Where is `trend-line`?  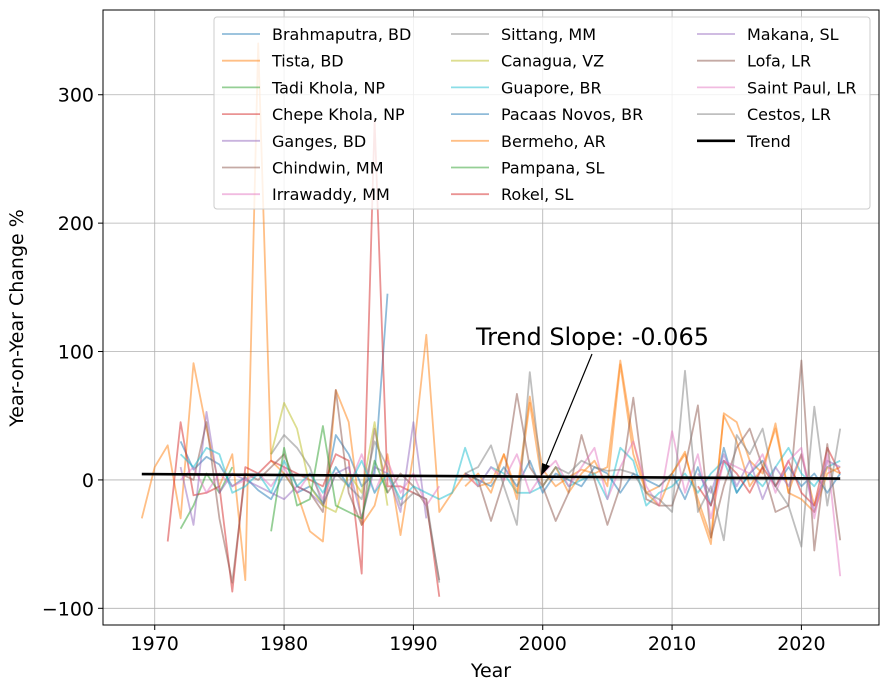
trend-line is located at coordinates (491, 476).